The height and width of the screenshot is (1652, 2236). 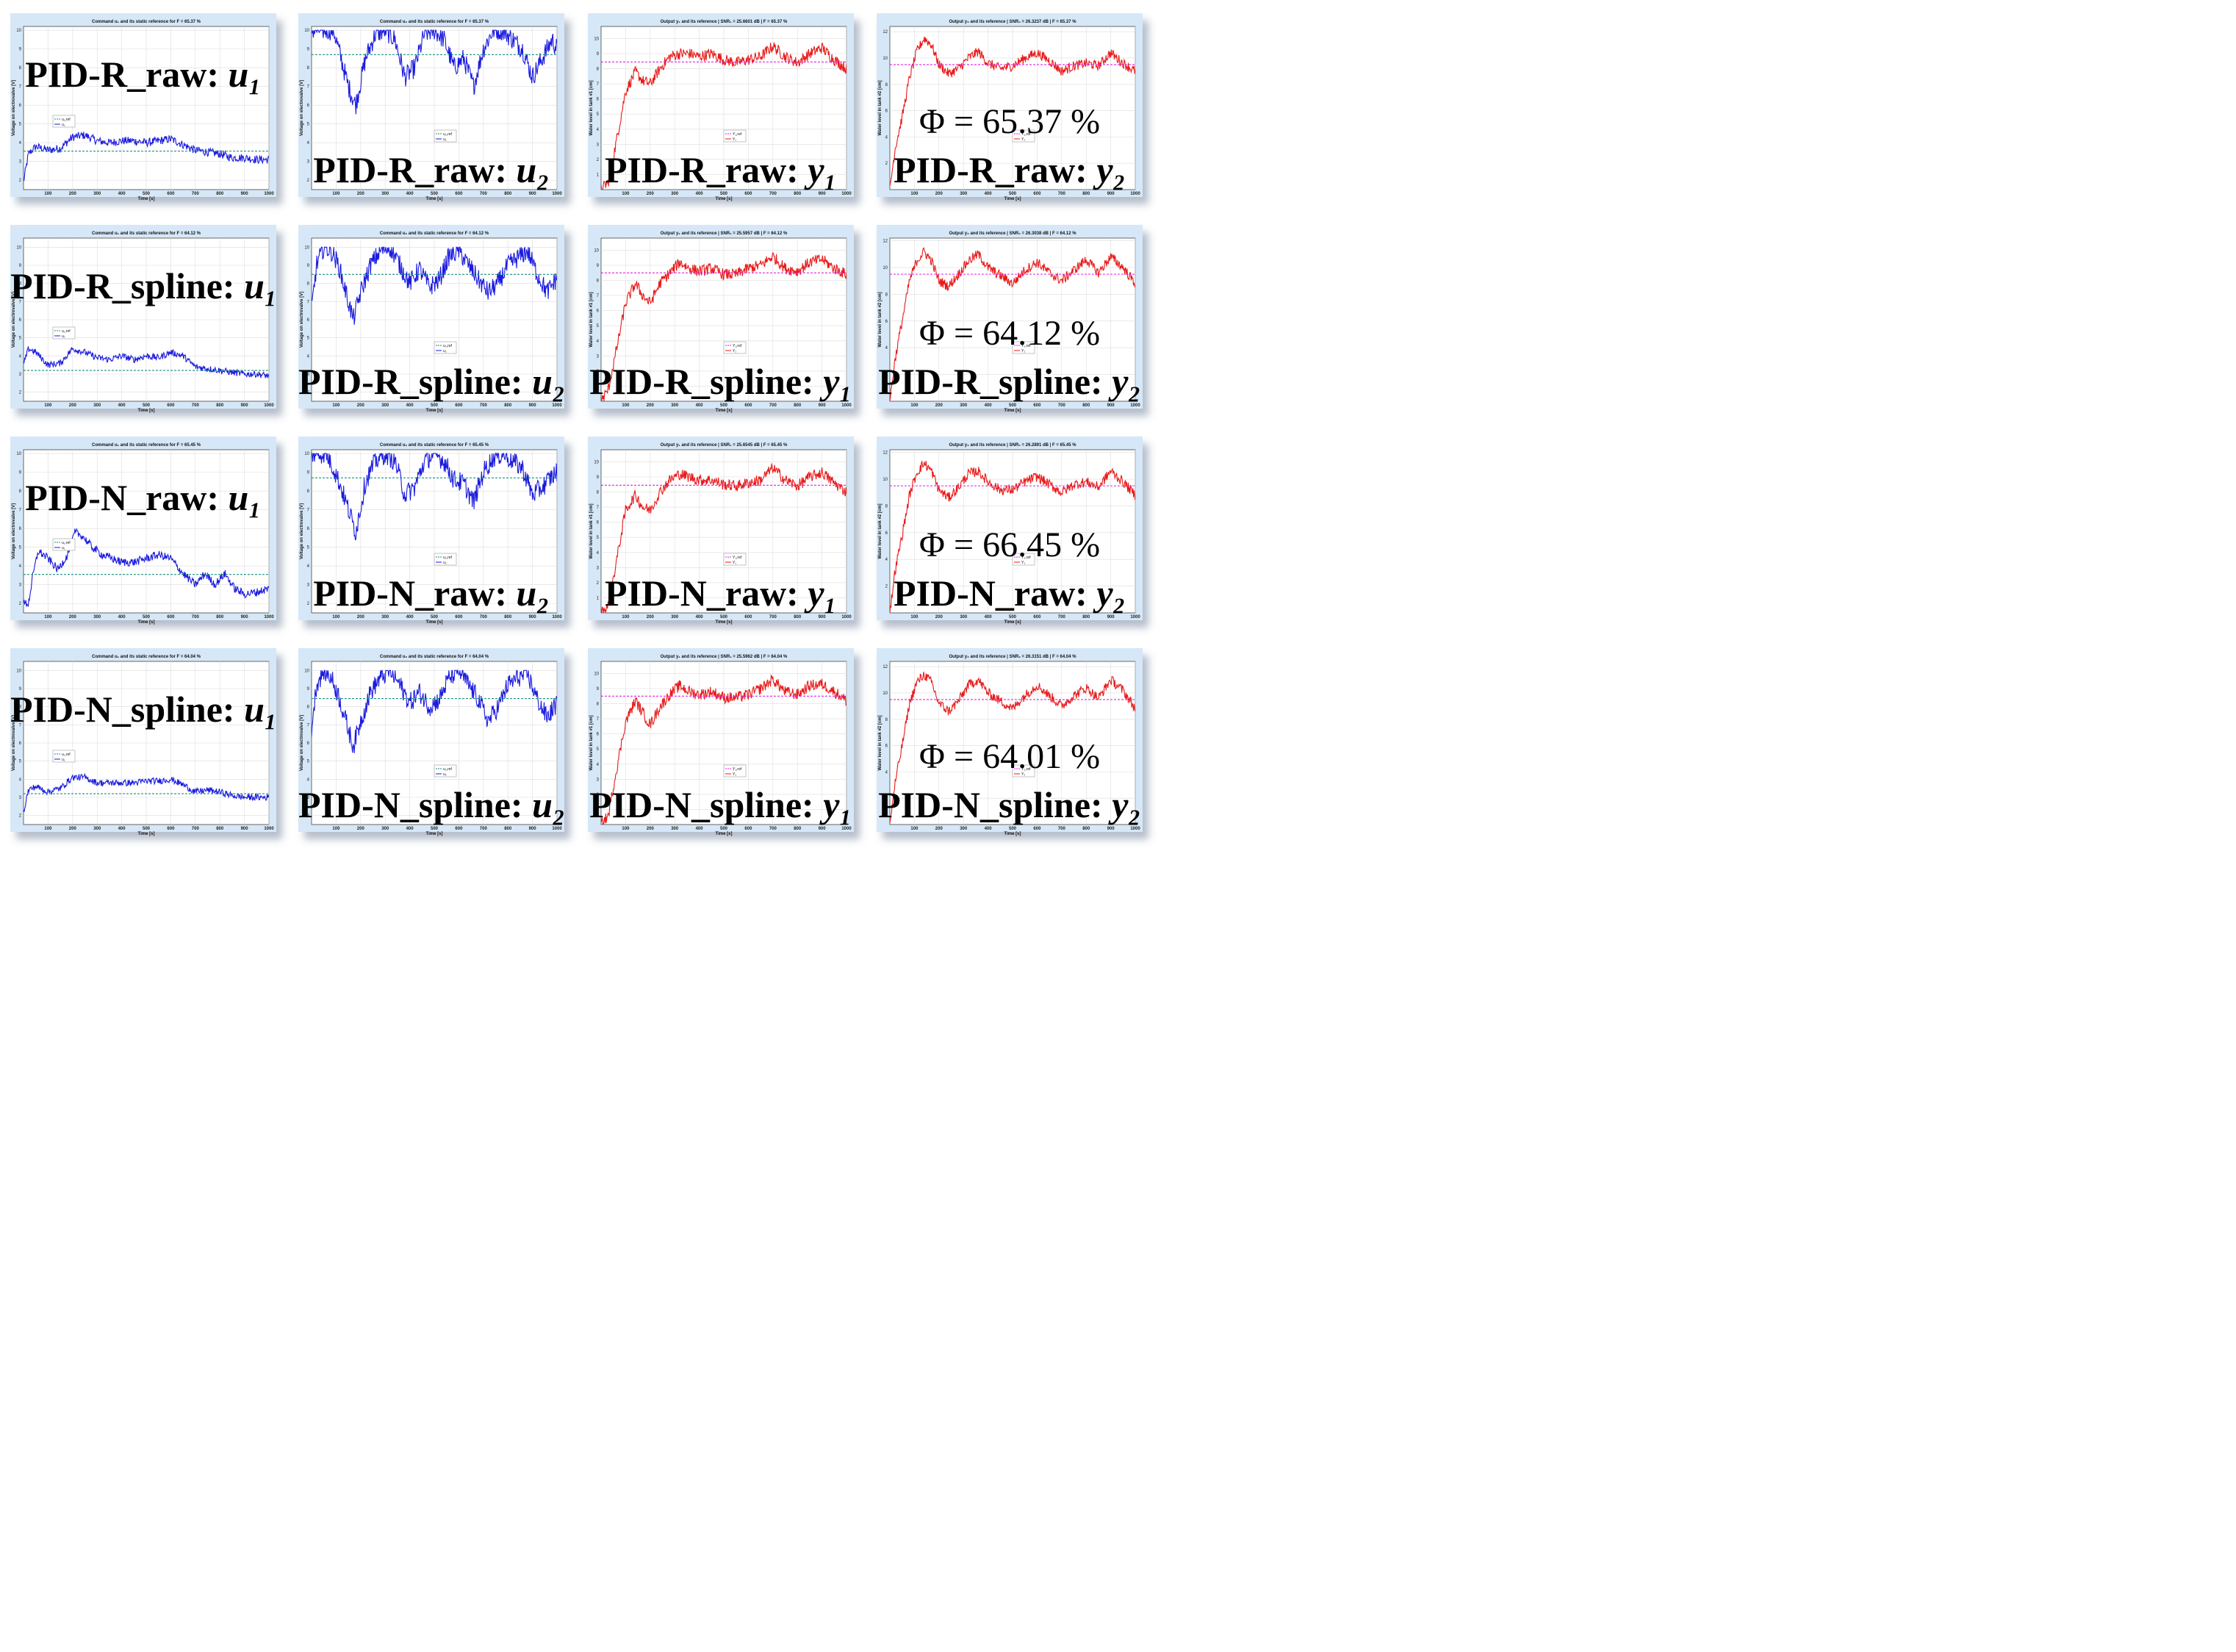 What do you see at coordinates (1023, 563) in the screenshot?
I see `legend-label: Y₂` at bounding box center [1023, 563].